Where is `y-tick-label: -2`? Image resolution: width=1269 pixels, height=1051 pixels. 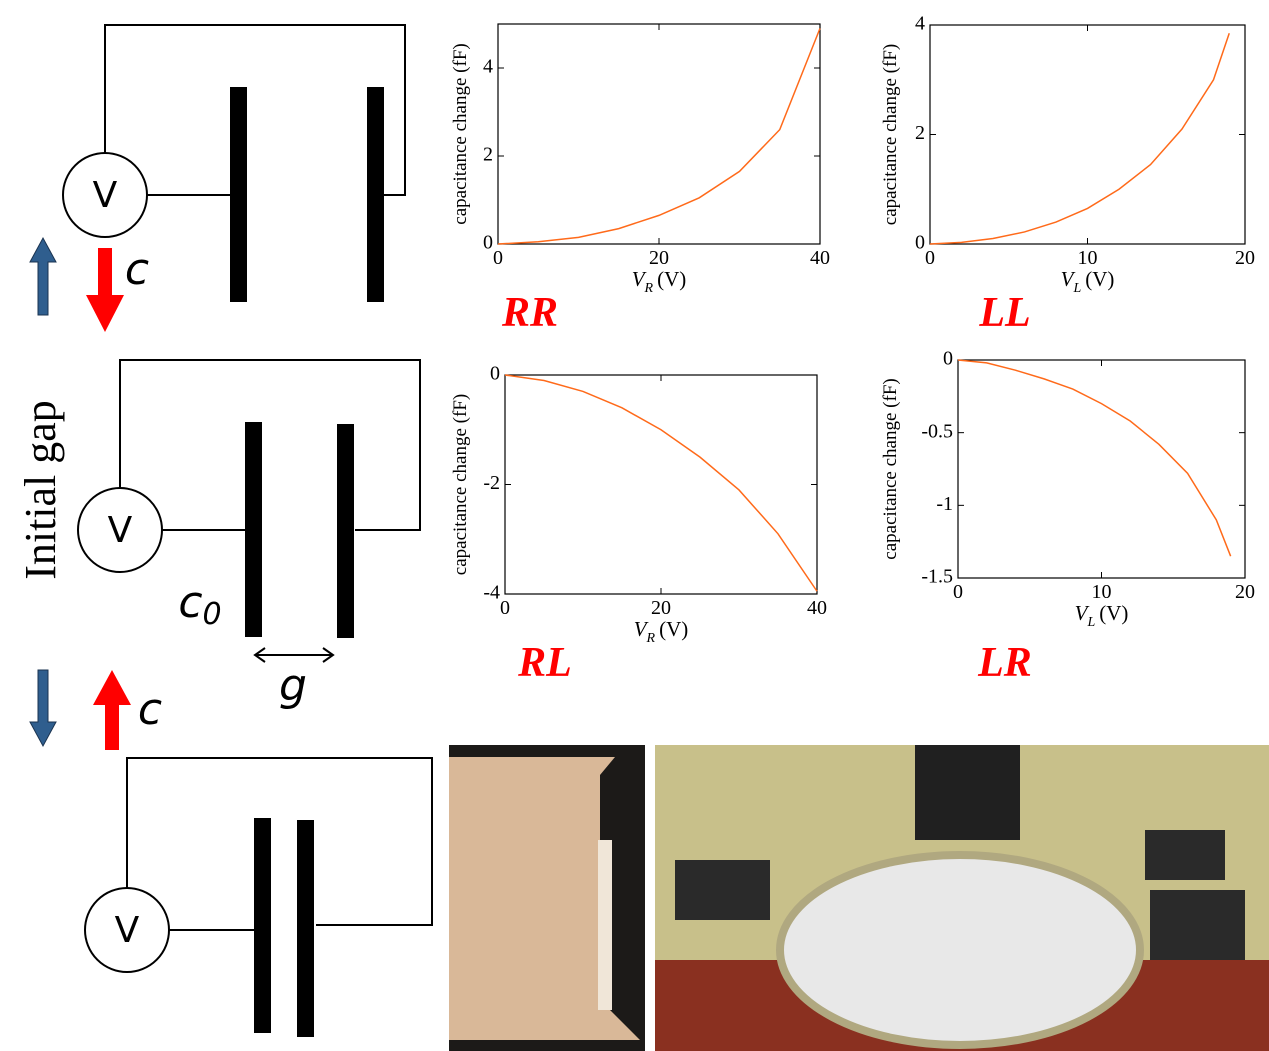
y-tick-label: -2 is located at coordinates (491, 483).